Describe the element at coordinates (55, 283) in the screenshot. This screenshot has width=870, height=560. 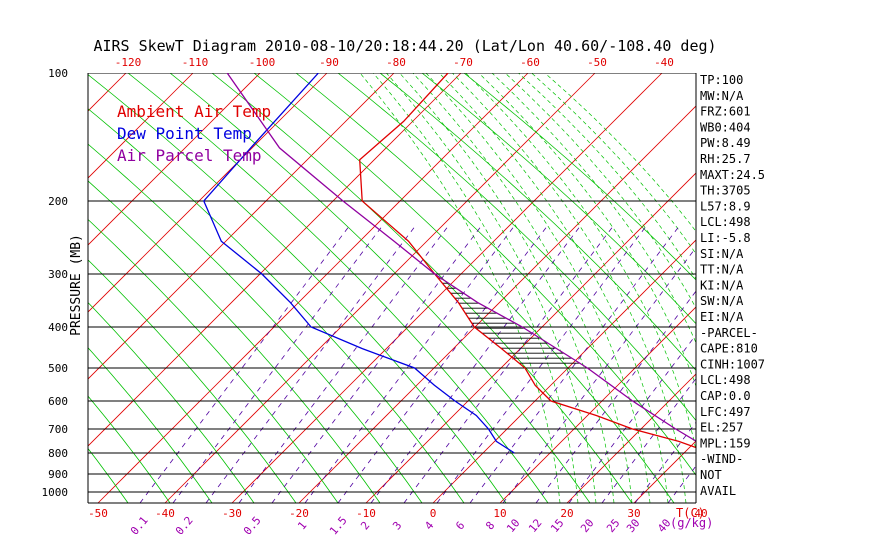
I see `pressure-tick-labels: 100 200 300 400 500 600 700 800 900 1000` at that location.